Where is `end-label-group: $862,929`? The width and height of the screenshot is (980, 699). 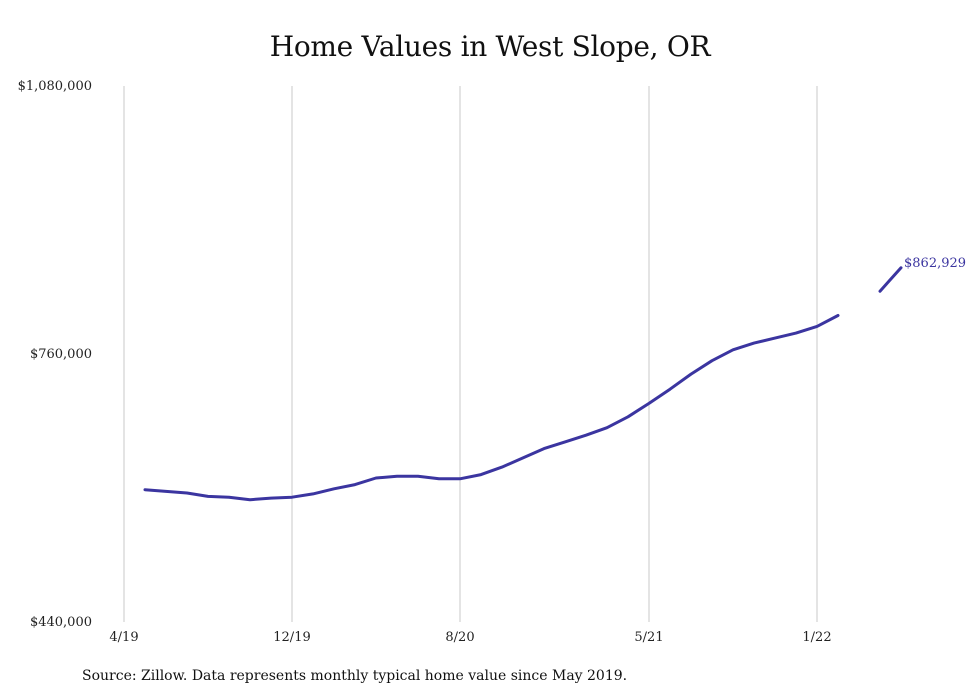 end-label-group: $862,929 is located at coordinates (935, 263).